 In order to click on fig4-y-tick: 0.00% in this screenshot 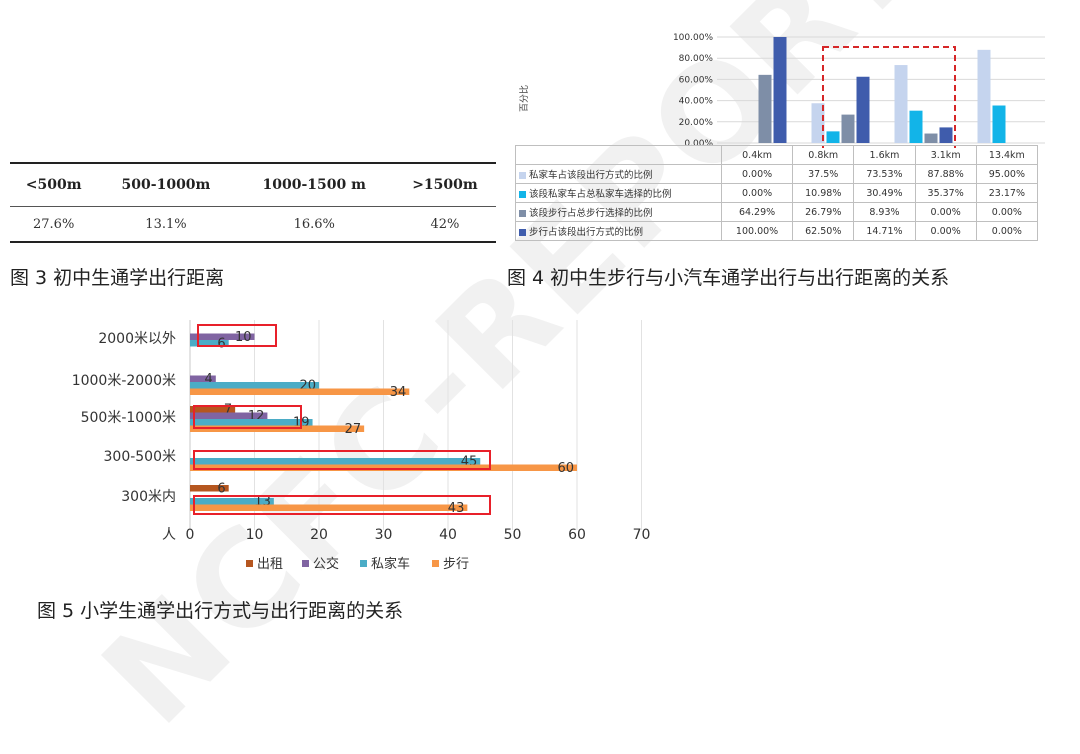, I will do `click(698, 143)`.